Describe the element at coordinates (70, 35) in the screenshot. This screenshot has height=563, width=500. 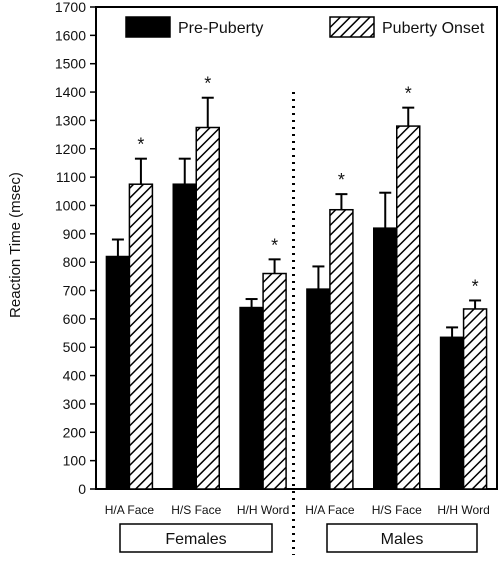
I see `y-tick-label: 1600` at that location.